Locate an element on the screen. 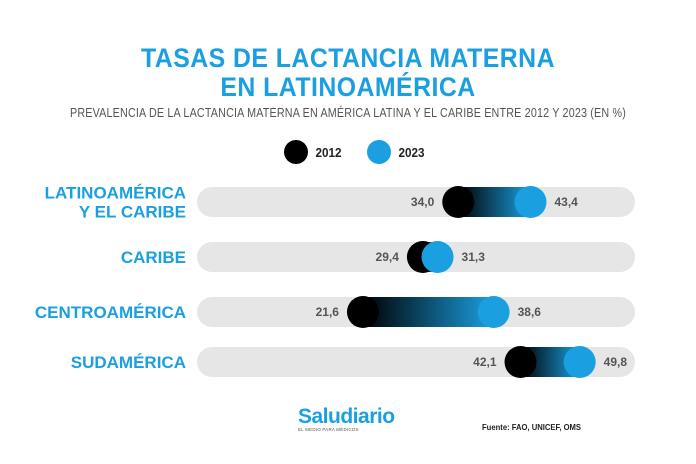  brand-logo: Saludiario EL MEDIO PARA MÉDICOS is located at coordinates (346, 419).